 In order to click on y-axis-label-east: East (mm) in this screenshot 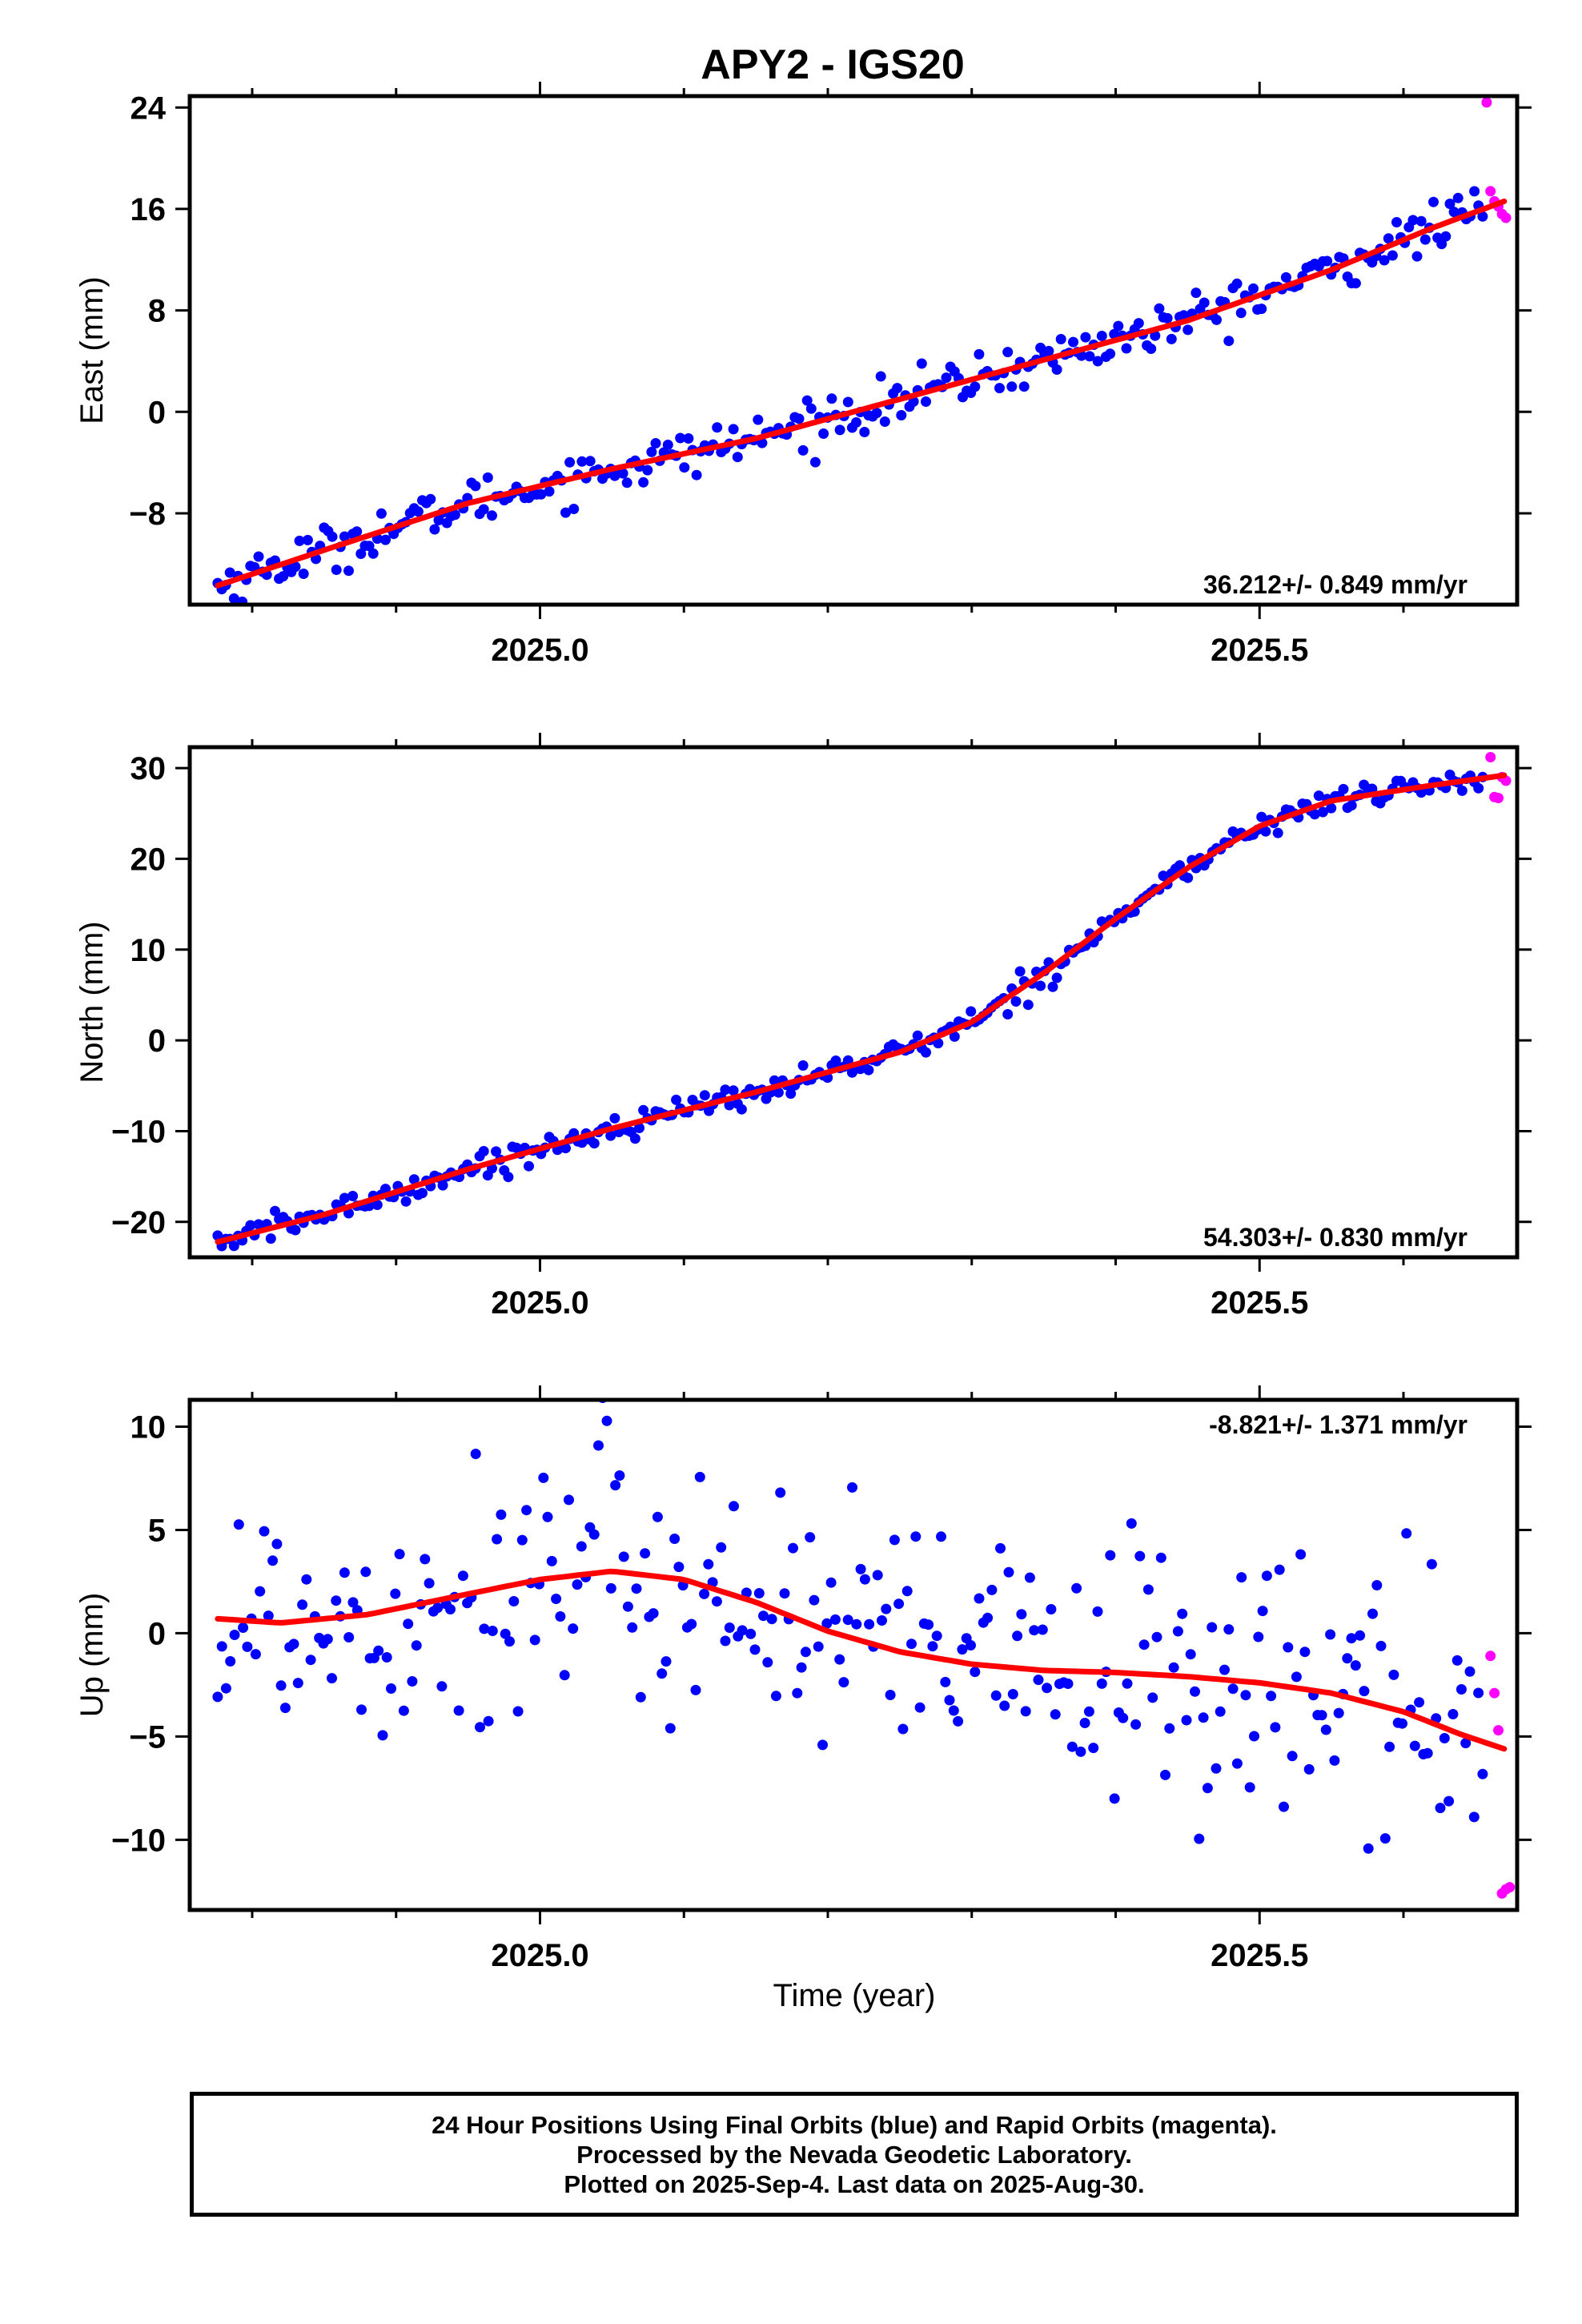, I will do `click(92, 350)`.